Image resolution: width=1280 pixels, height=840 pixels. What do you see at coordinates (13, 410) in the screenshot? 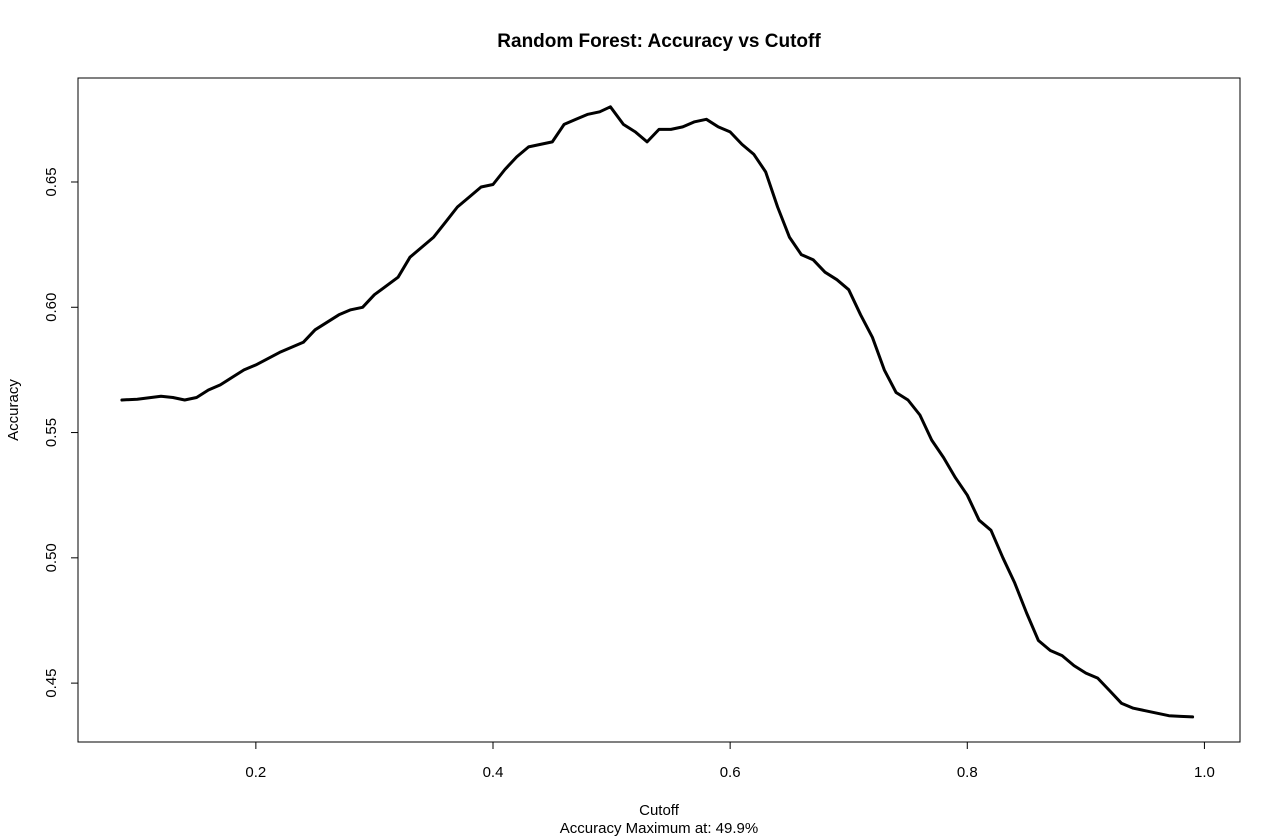
I see `y-axis-label: Accuracy` at bounding box center [13, 410].